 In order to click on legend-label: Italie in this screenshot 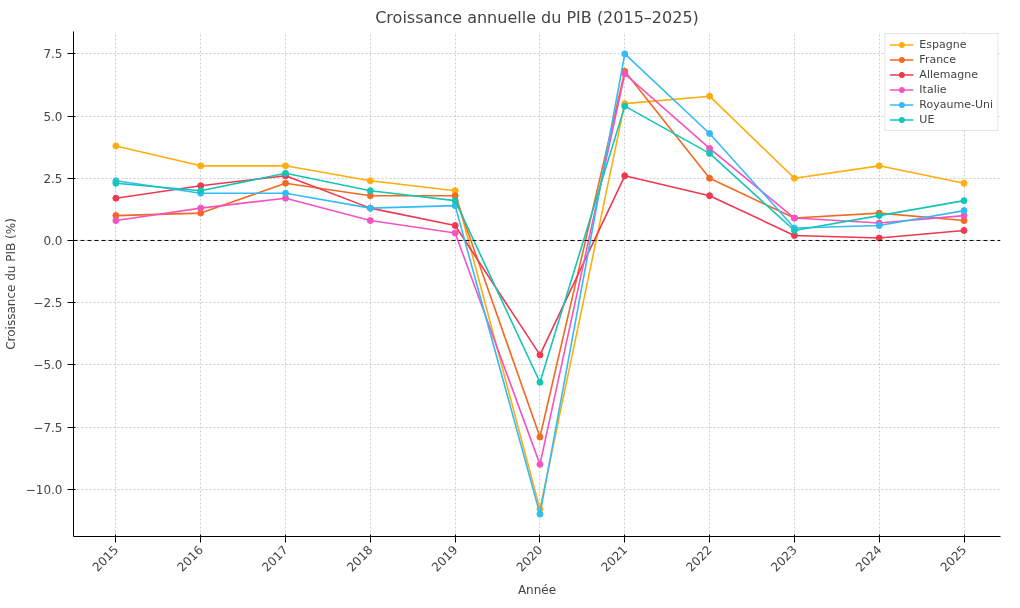, I will do `click(933, 89)`.